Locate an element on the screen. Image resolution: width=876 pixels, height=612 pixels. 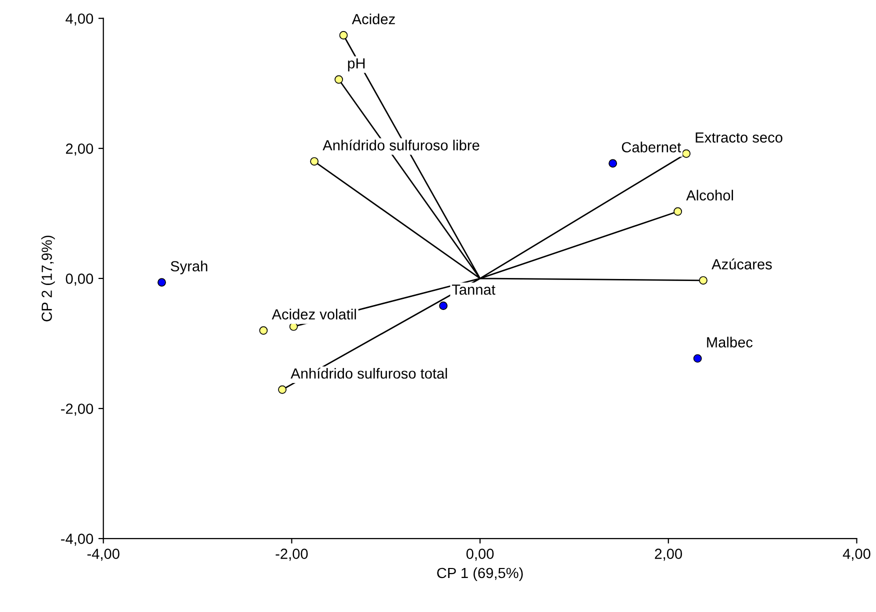
annotation: Syrah is located at coordinates (189, 267).